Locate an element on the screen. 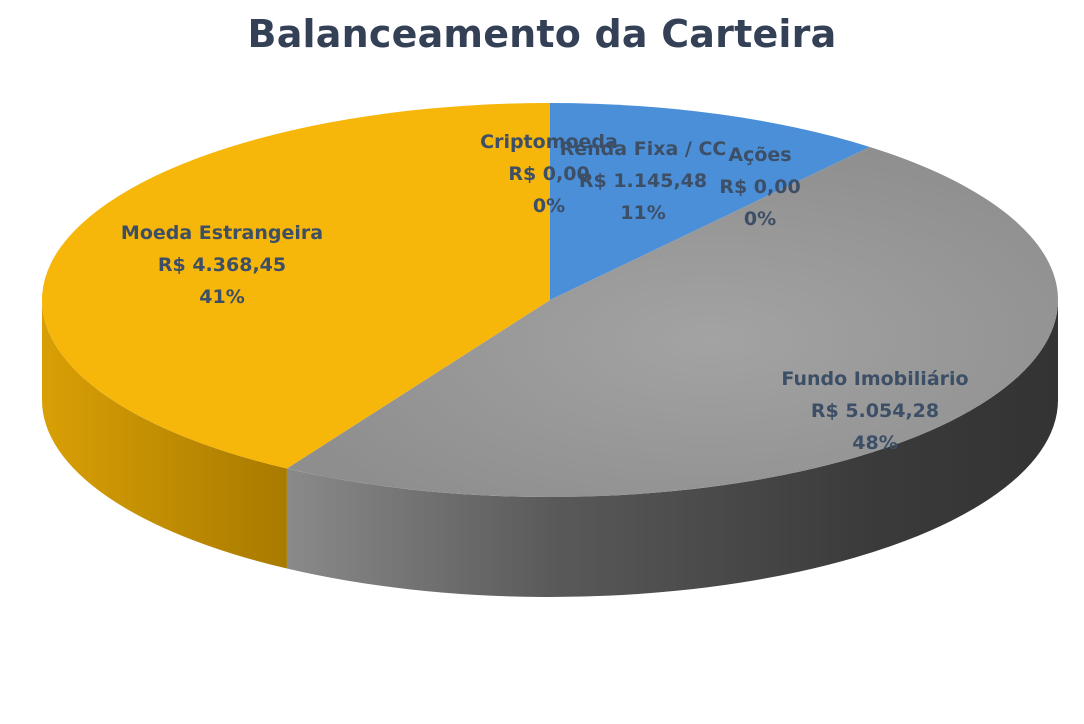  data-label-percent: 48% is located at coordinates (874, 443).